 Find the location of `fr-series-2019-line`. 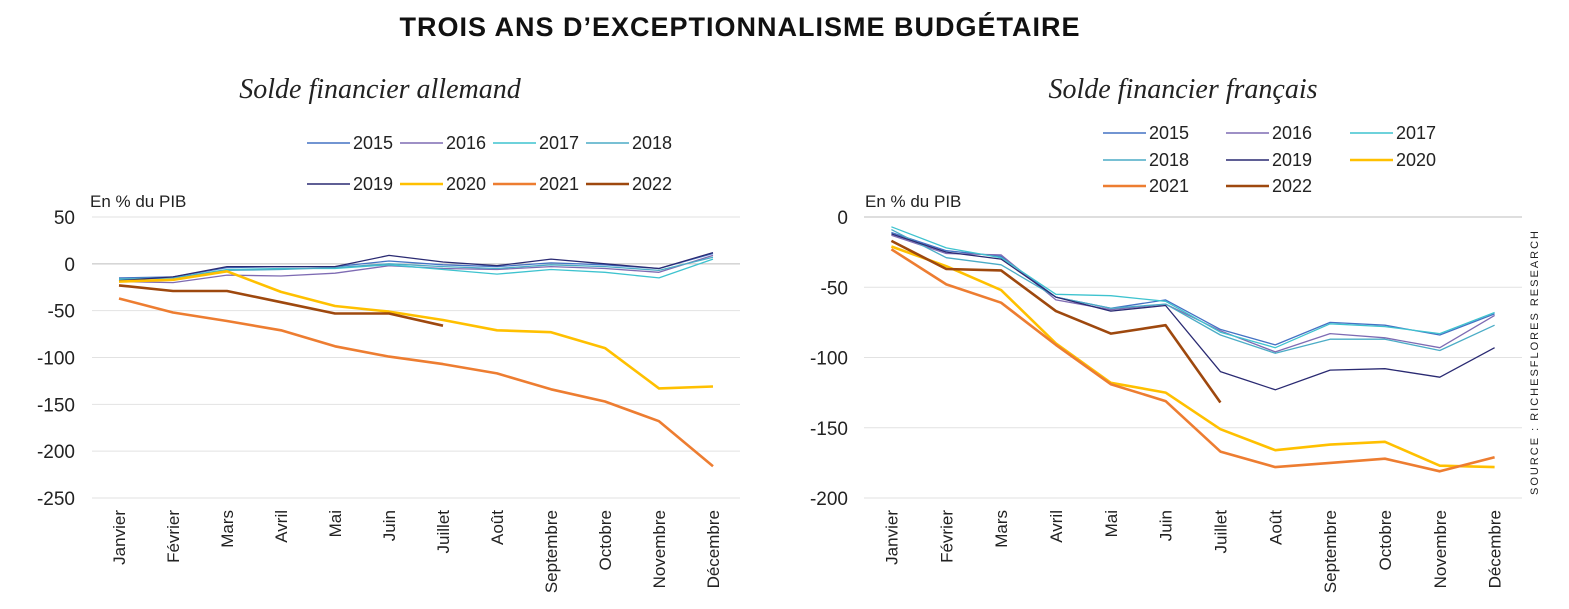

fr-series-2019-line is located at coordinates (1193, 312).